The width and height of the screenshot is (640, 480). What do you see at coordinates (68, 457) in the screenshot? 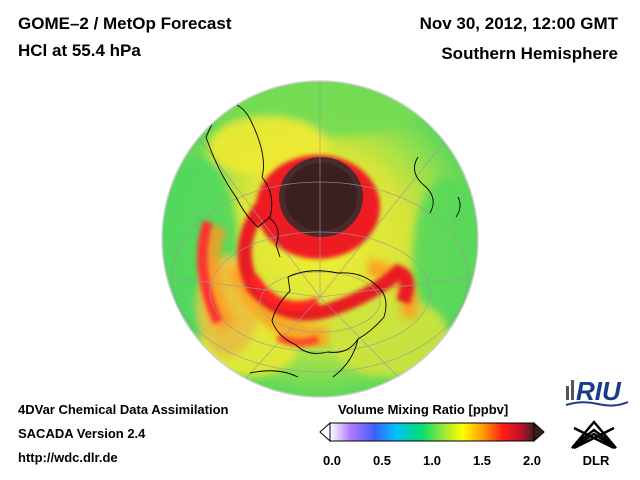
I see `footer-url: http://wdc.dlr.de` at bounding box center [68, 457].